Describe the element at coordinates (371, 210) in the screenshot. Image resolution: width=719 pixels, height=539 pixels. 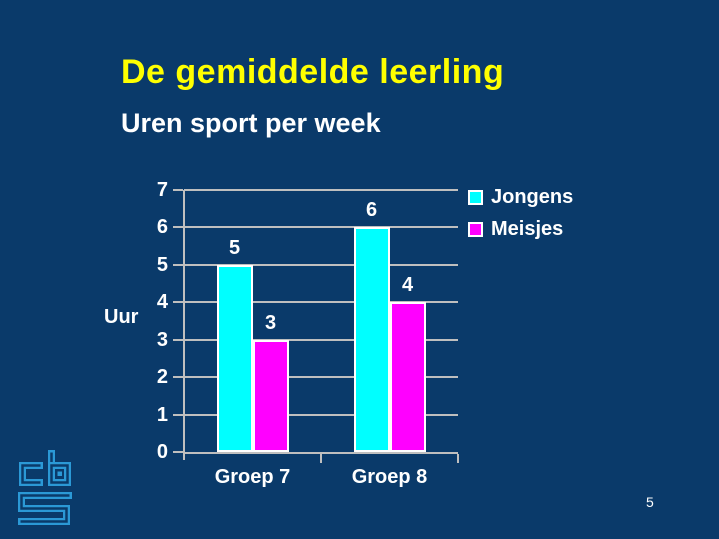
I see `bar-value-label: 6` at that location.